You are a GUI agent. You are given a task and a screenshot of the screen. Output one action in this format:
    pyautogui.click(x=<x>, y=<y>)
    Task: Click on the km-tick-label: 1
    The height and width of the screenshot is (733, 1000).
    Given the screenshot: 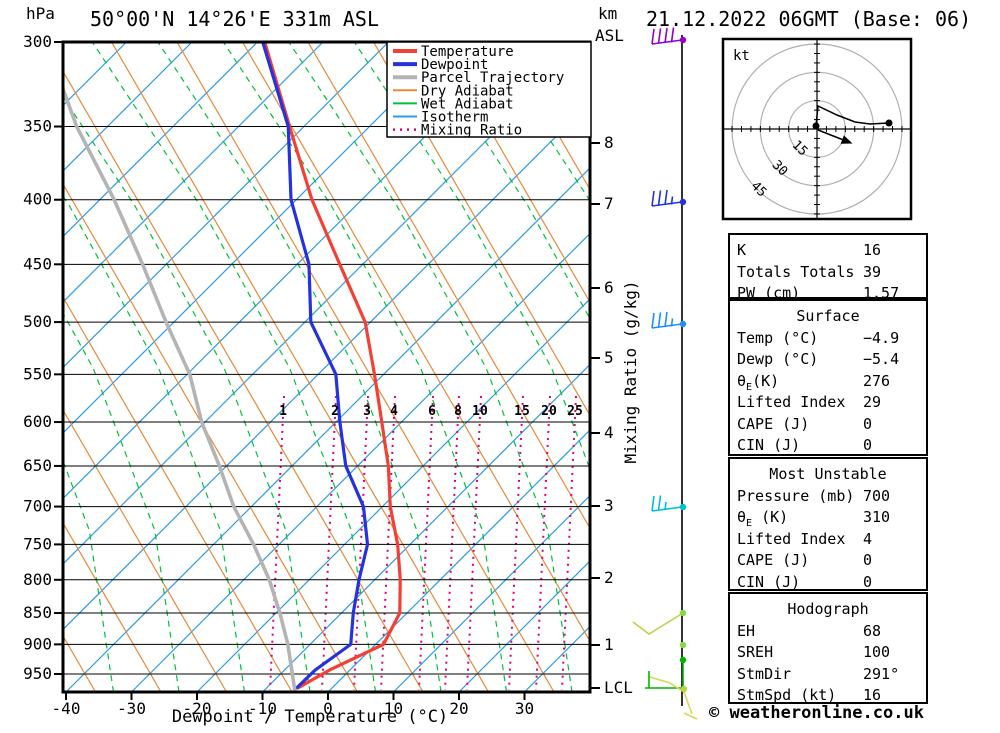 What is the action you would take?
    pyautogui.click(x=609, y=644)
    